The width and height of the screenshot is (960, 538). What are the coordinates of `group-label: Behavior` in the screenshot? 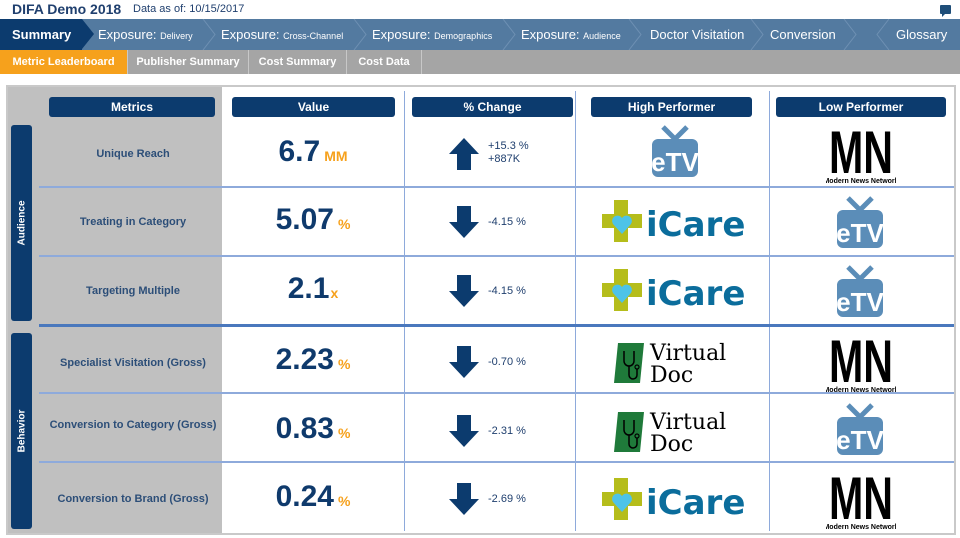 It's located at (21, 431).